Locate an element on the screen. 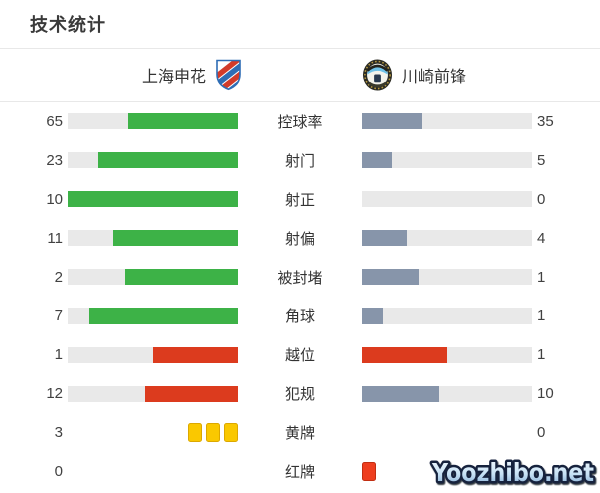 The image size is (600, 493). stat-row: 10 射正 0 is located at coordinates (300, 199).